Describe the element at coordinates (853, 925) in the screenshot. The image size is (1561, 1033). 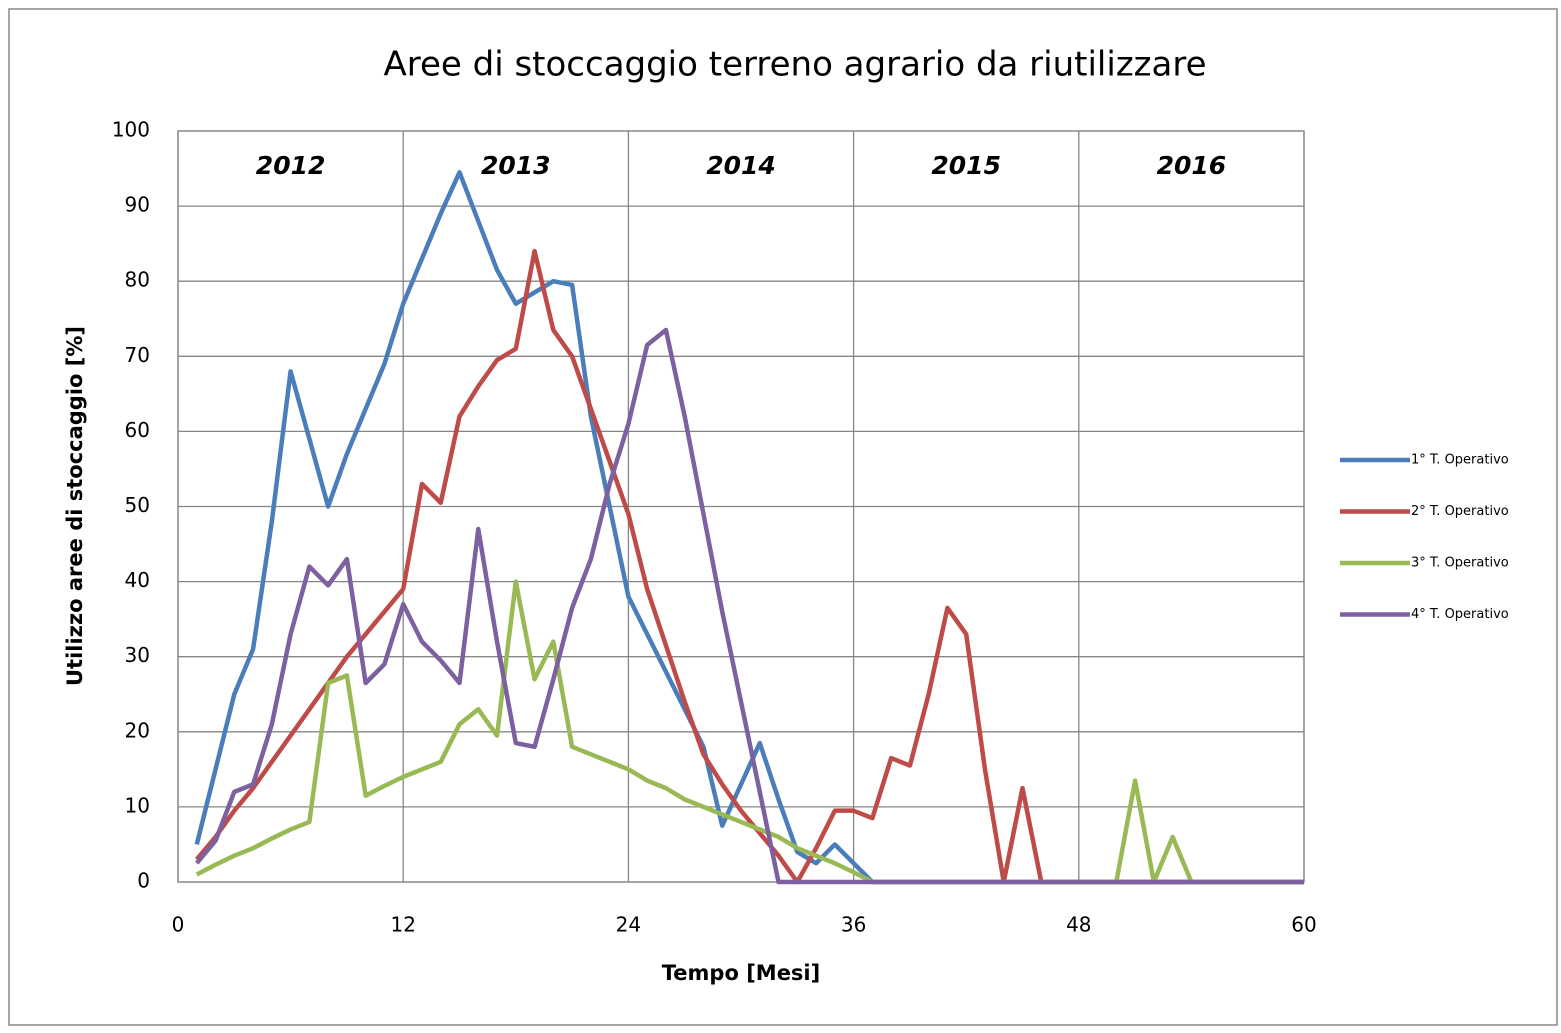
I see `x-tick-label: 36` at that location.